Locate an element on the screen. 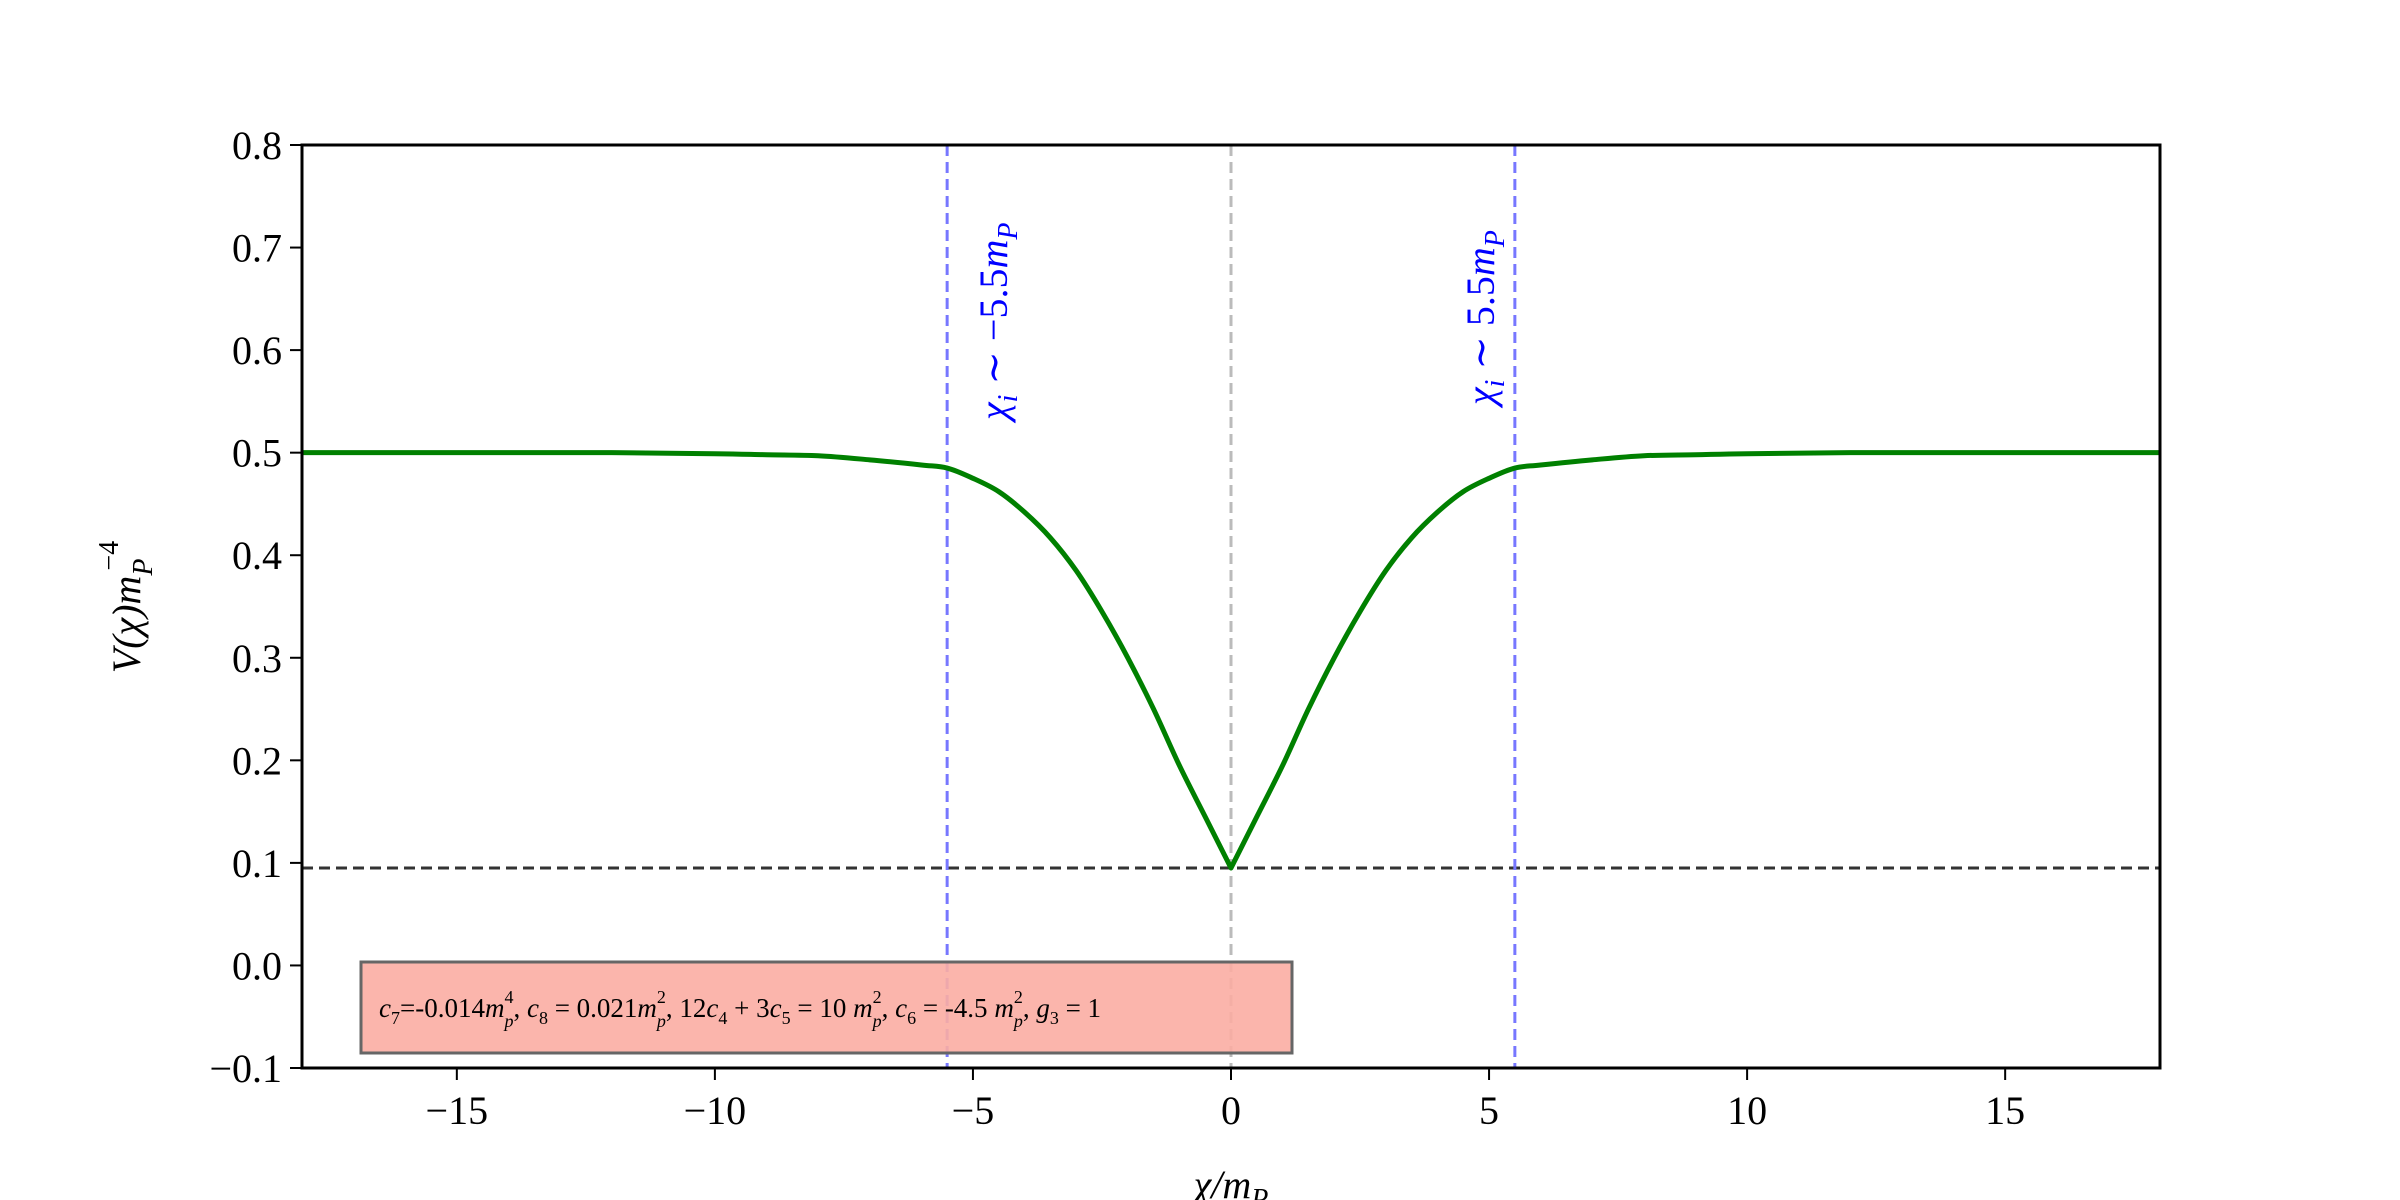 Image resolution: width=2400 pixels, height=1200 pixels. x-tick-label: 5 is located at coordinates (1489, 1110).